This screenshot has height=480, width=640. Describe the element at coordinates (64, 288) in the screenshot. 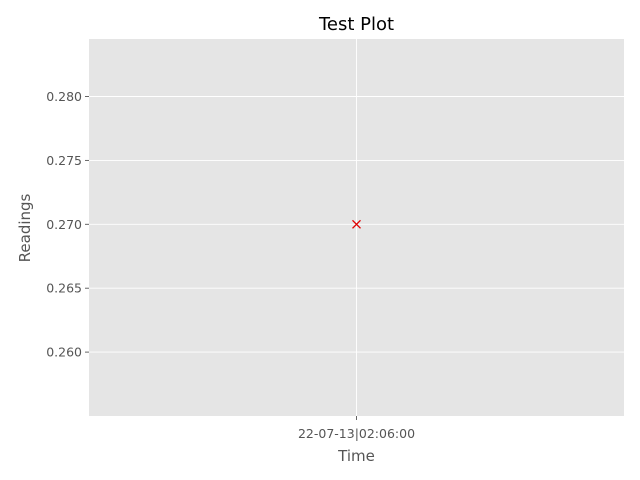

I see `y-tick-label: 0.265` at that location.